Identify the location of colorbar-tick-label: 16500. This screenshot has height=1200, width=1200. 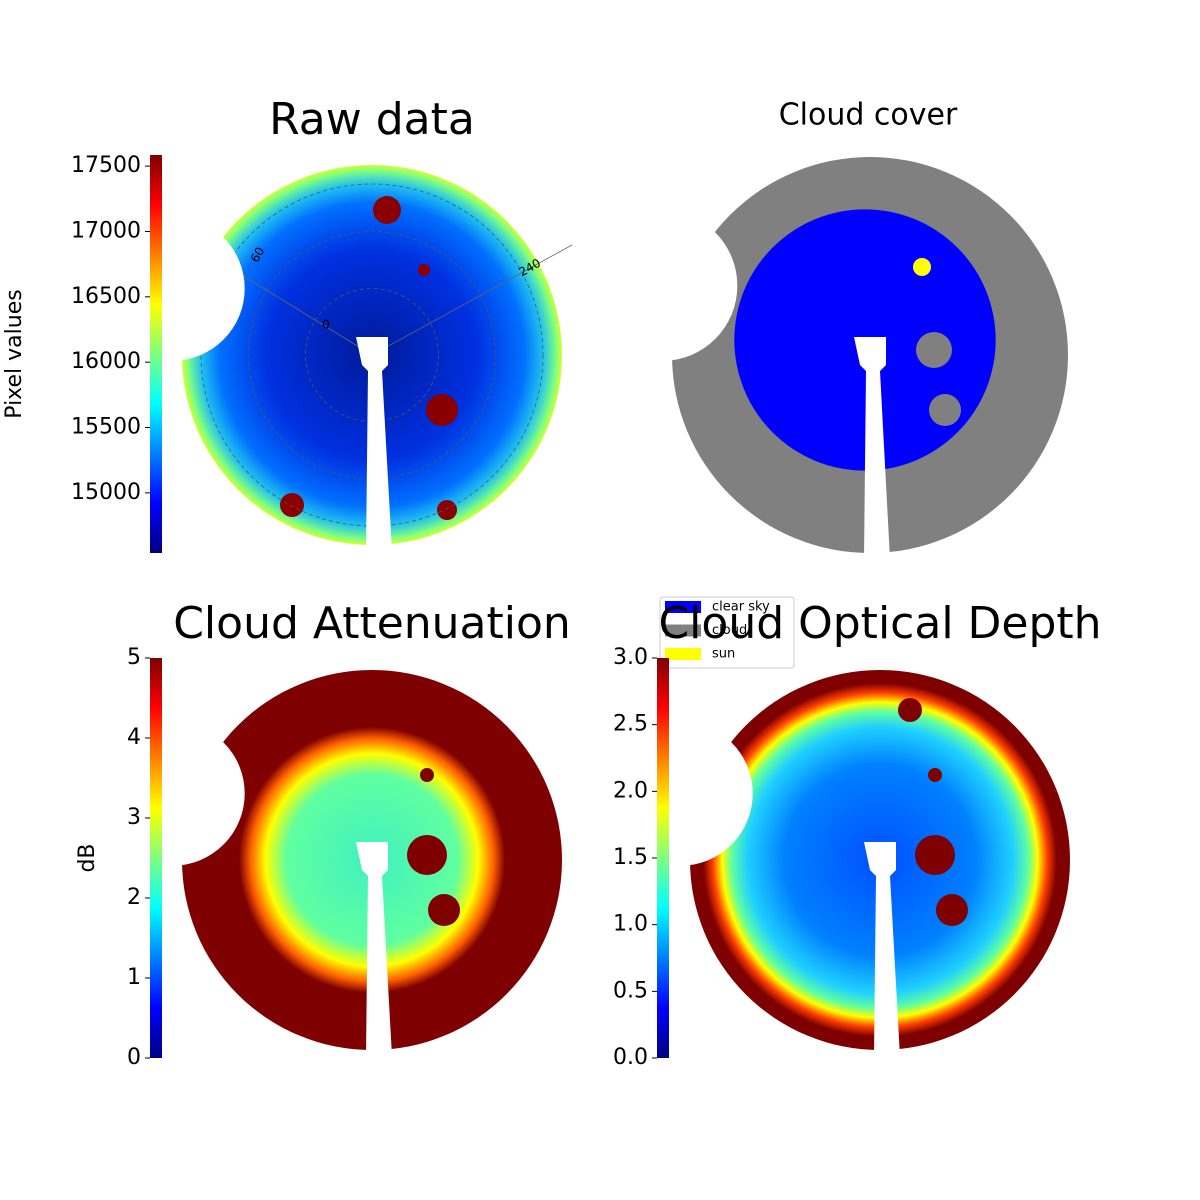
(106, 296).